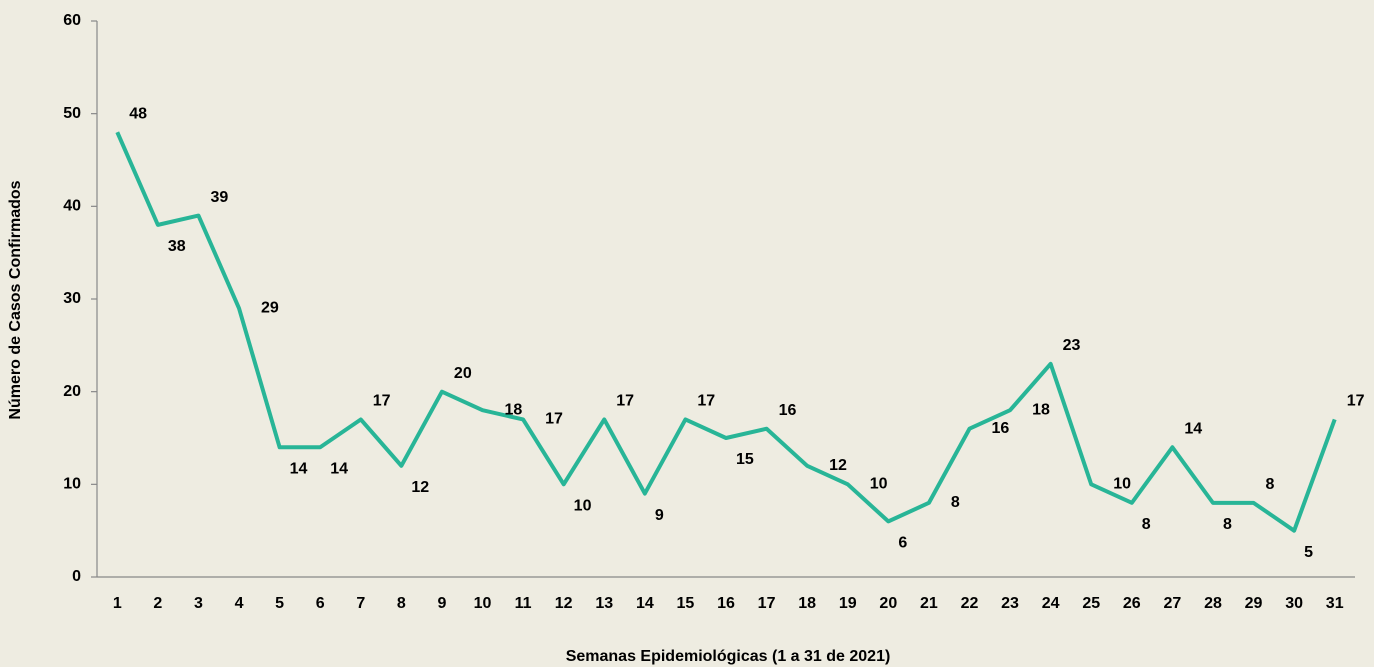 This screenshot has width=1374, height=667. I want to click on y-tick-label: 60, so click(72, 20).